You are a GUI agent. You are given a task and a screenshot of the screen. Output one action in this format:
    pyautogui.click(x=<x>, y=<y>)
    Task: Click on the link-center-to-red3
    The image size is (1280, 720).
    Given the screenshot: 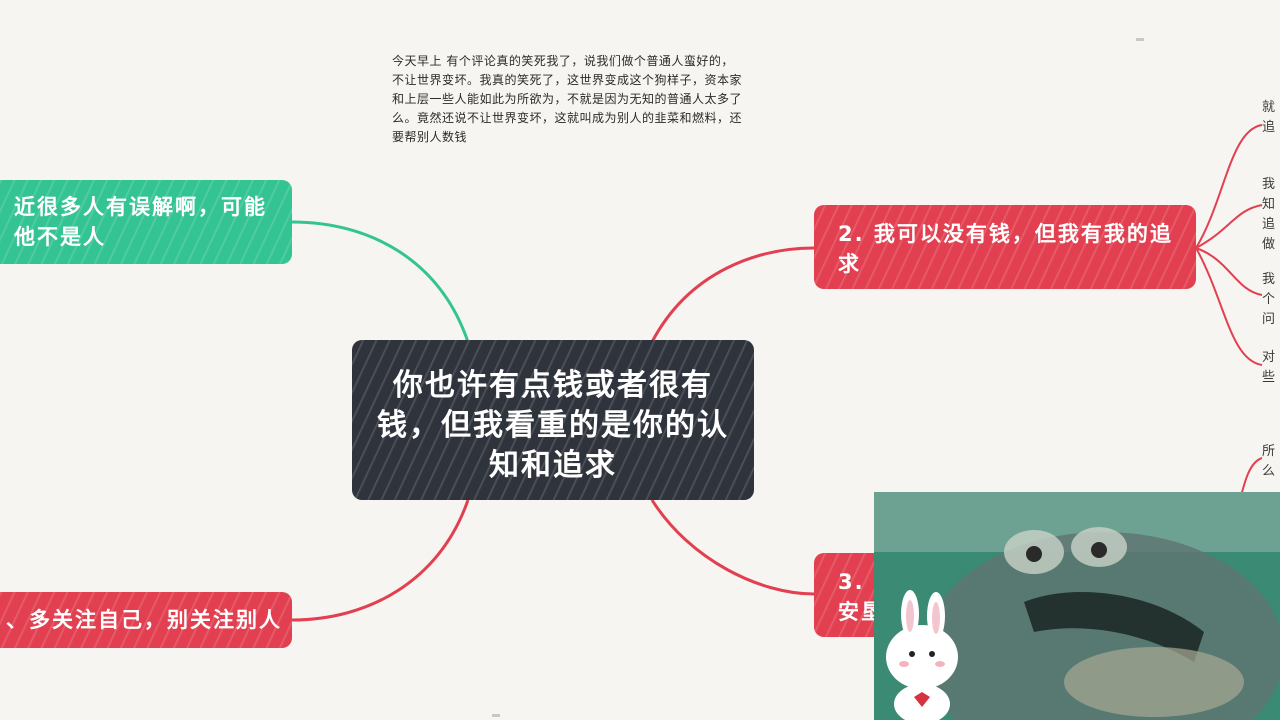 What is the action you would take?
    pyautogui.click(x=732, y=547)
    